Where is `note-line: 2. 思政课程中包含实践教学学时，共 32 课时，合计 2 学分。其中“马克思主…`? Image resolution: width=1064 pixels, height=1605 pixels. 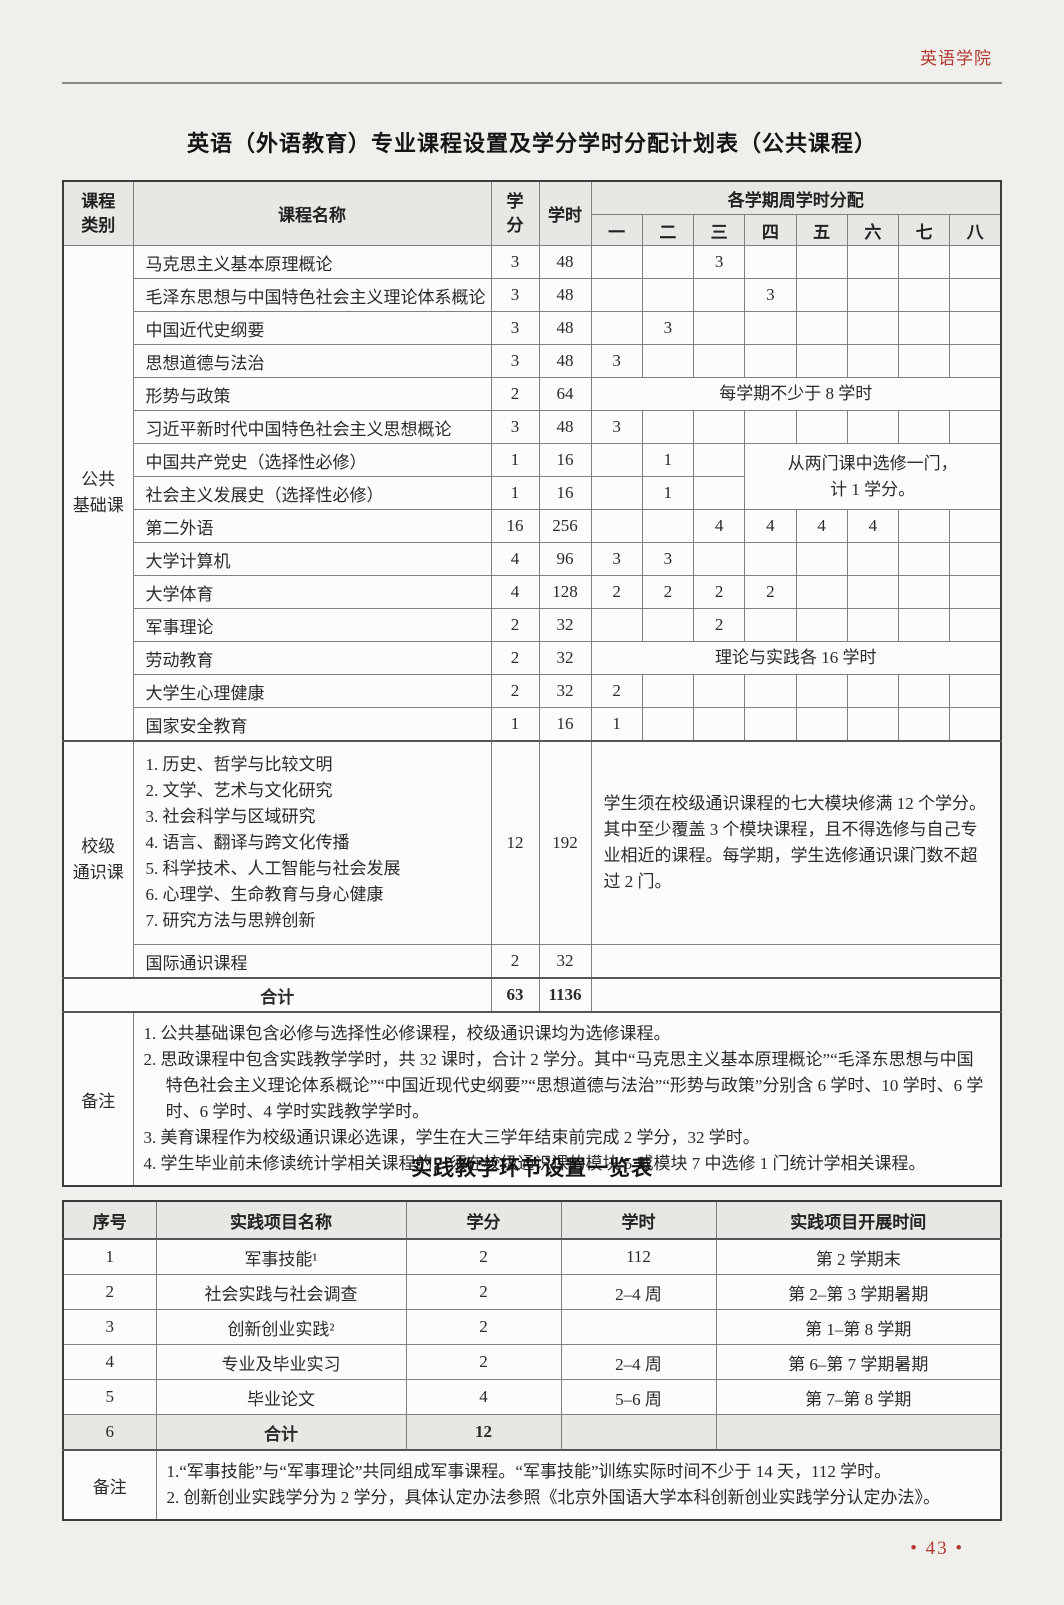
note-line: 2. 思政课程中包含实践教学学时，共 32 课时，合计 2 学分。其中“马克思主… is located at coordinates (563, 1085).